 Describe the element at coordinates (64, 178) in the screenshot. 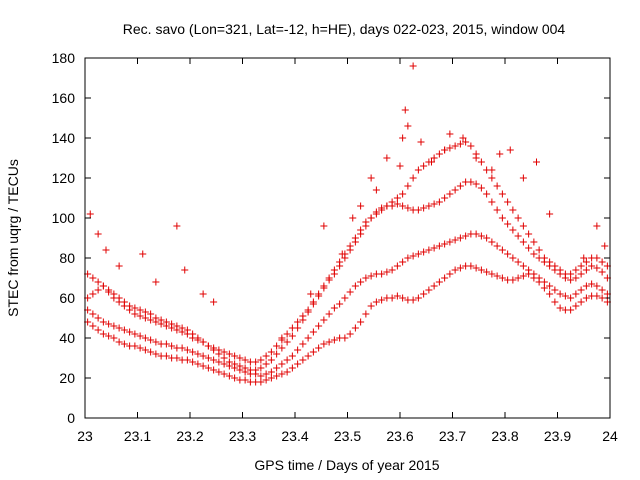

I see `y-tick-label: 120` at that location.